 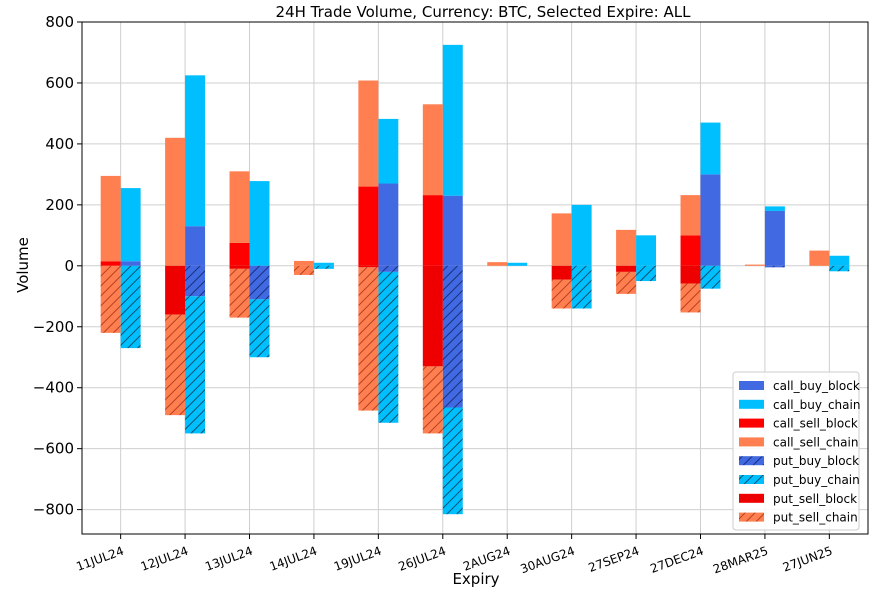 What do you see at coordinates (53, 510) in the screenshot?
I see `y-tick-label: −800` at bounding box center [53, 510].